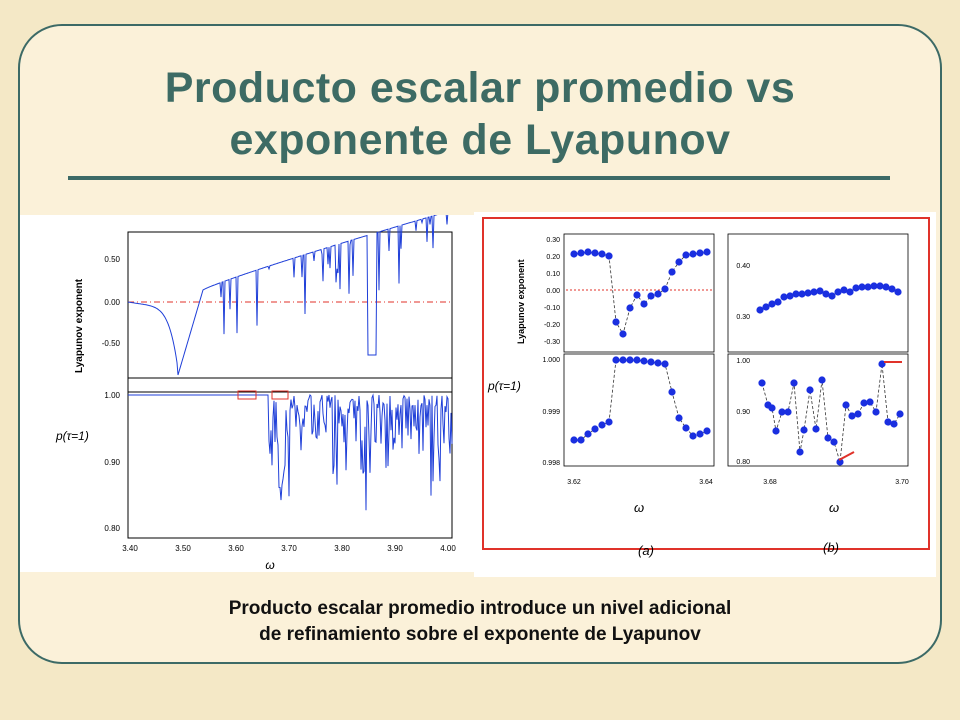 This screenshot has height=720, width=960. Describe the element at coordinates (112, 302) in the screenshot. I see `top-ytick: 0.00` at that location.